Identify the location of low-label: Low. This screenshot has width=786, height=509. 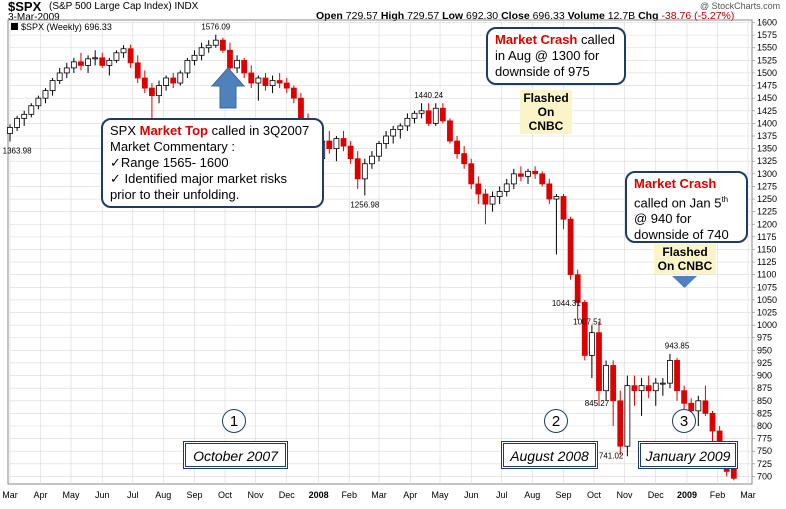
(453, 16).